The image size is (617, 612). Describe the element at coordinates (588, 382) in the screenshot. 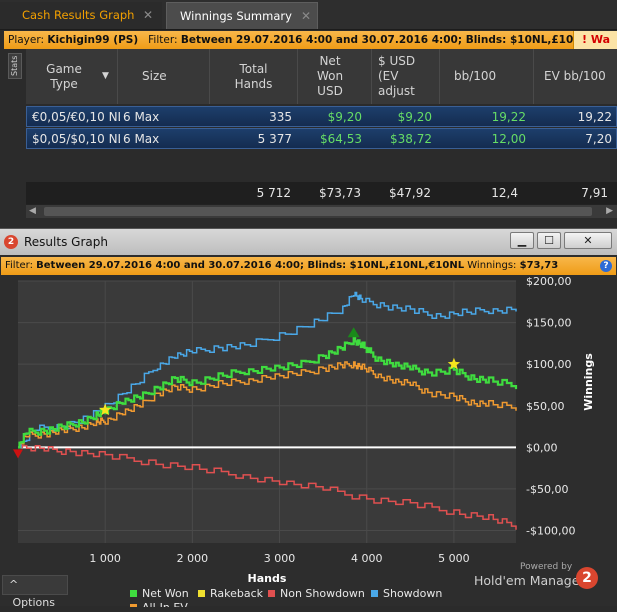

I see `y-axis-label: Winnings` at that location.